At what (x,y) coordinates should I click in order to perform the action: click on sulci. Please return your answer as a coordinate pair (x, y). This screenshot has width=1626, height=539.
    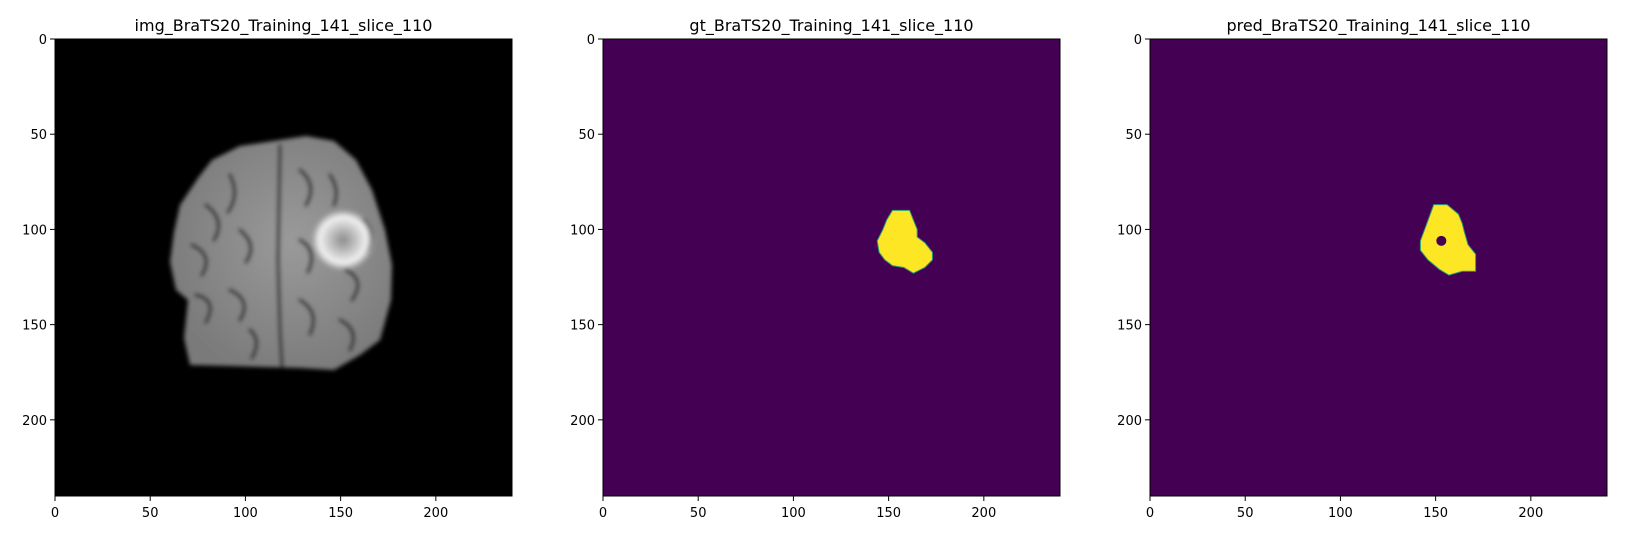
    Looking at the image, I should click on (281, 256).